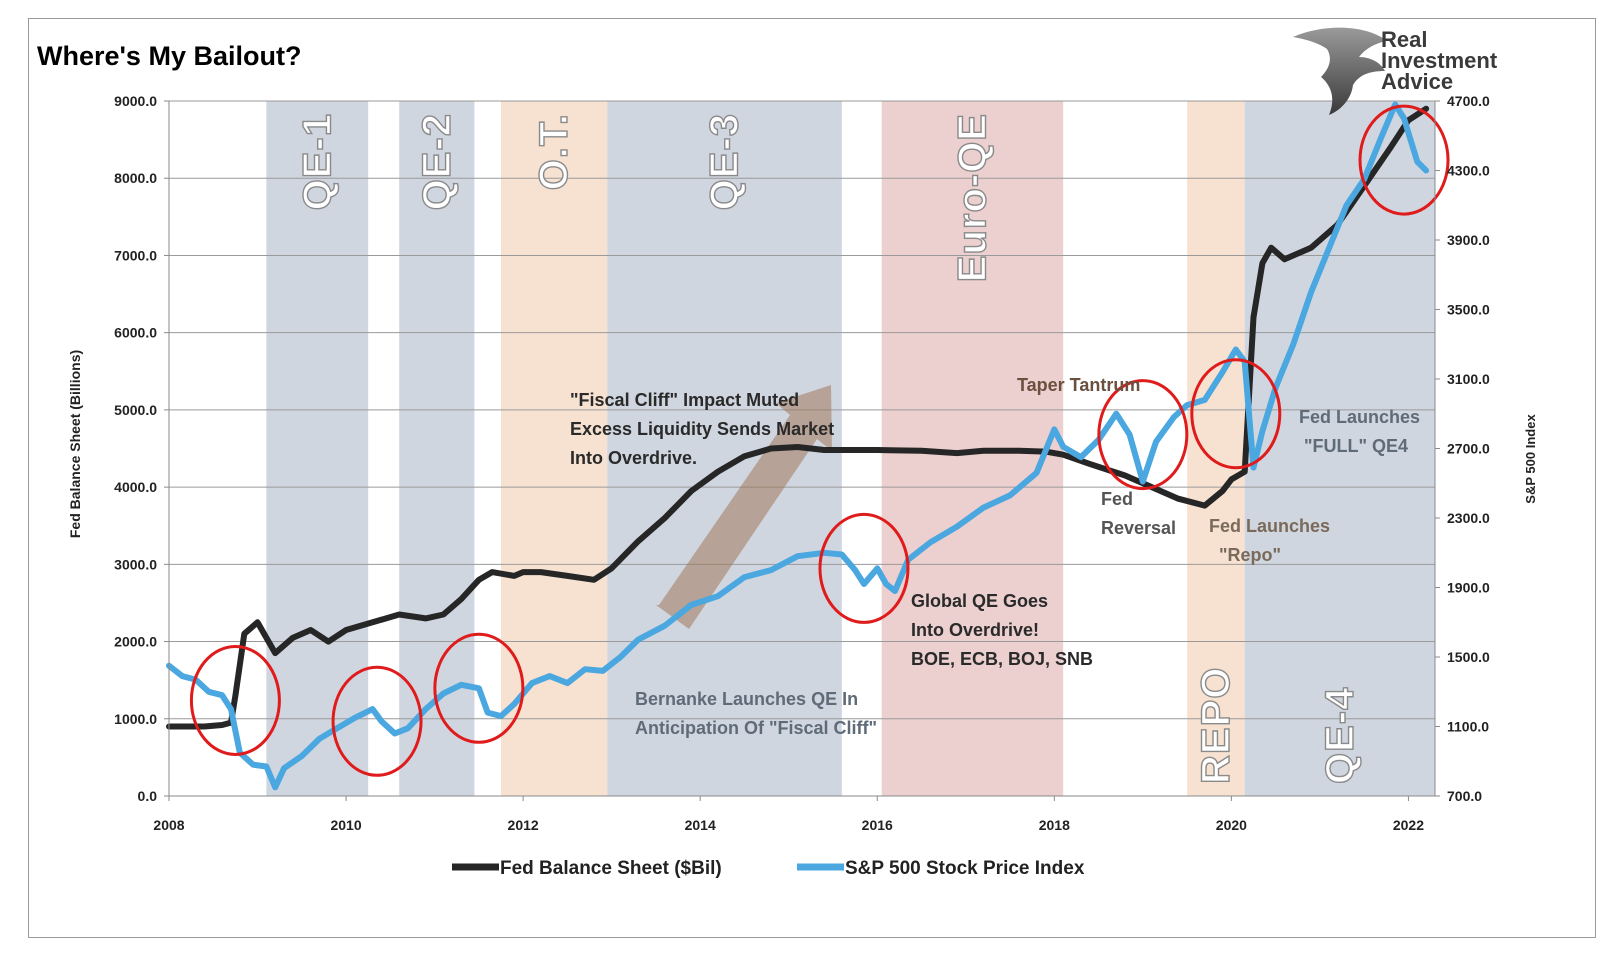  What do you see at coordinates (700, 825) in the screenshot?
I see `x-tick-label: 2014` at bounding box center [700, 825].